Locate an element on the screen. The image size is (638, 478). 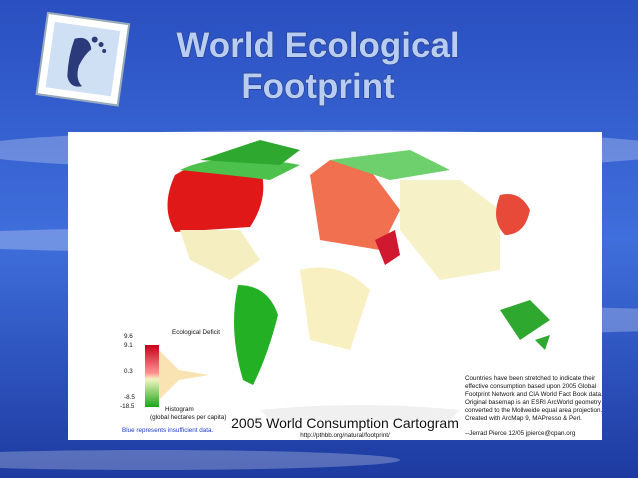
title: World Ecological is located at coordinates (317, 45).